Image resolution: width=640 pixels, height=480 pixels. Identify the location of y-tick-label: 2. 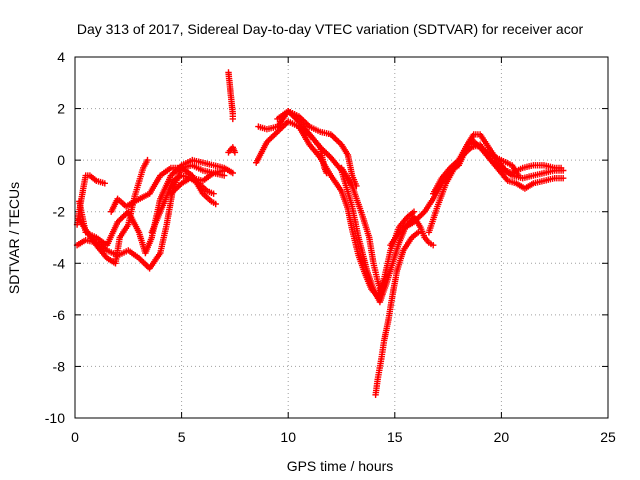
(61, 109).